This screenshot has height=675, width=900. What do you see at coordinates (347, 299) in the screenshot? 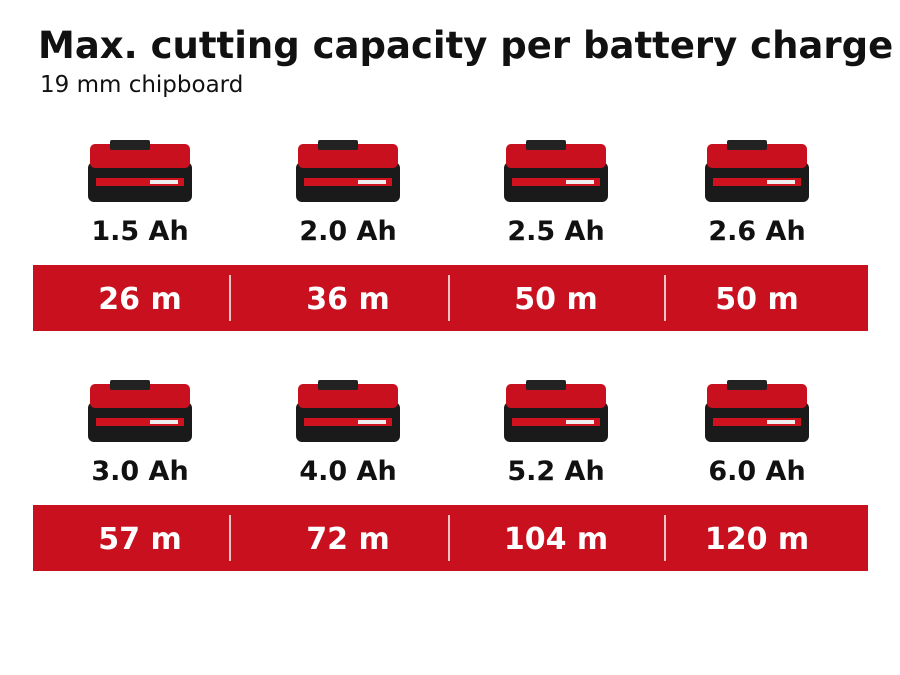
I see `cutting-value: 36 m` at bounding box center [347, 299].